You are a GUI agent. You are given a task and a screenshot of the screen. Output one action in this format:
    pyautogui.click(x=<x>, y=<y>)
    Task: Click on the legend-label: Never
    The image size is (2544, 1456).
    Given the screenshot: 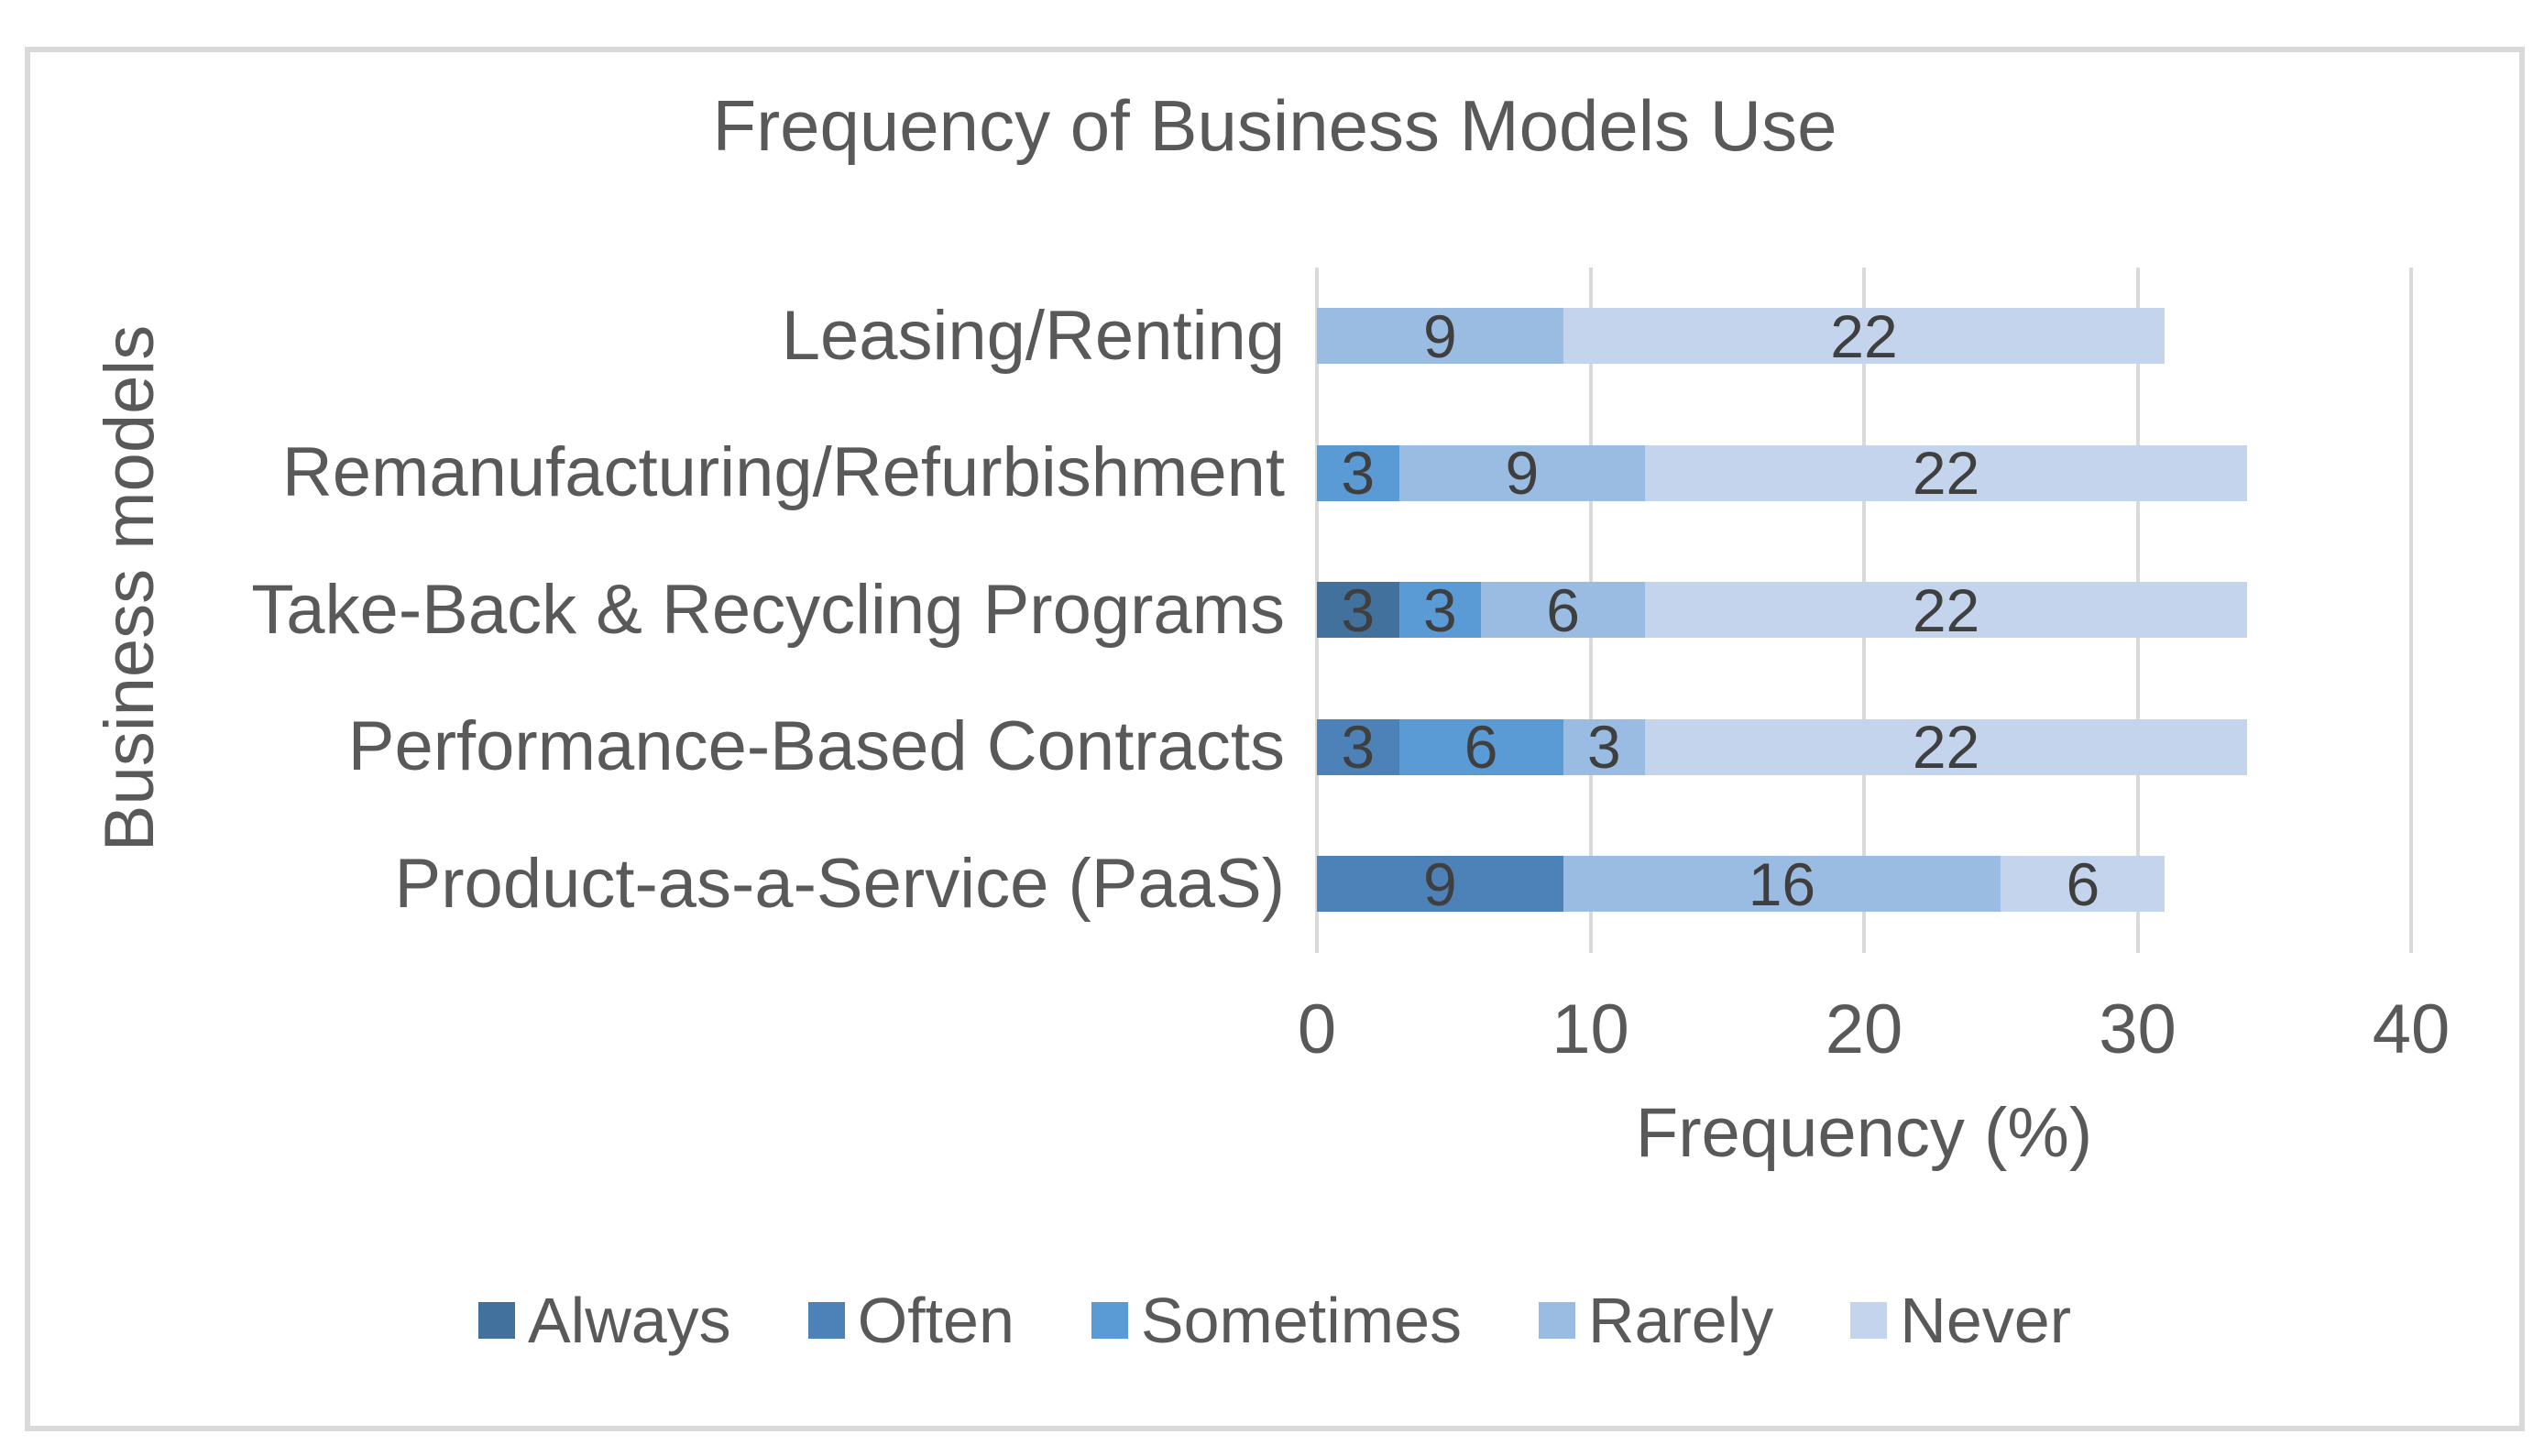 What is the action you would take?
    pyautogui.click(x=1986, y=1320)
    